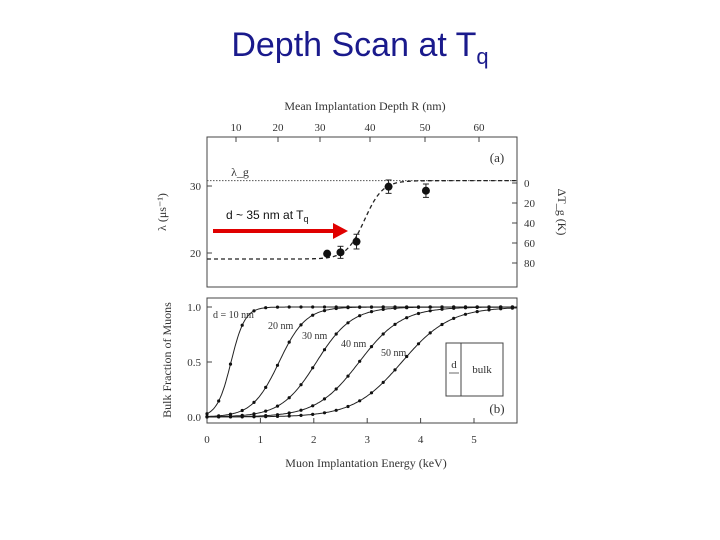  Describe the element at coordinates (196, 187) in the screenshot. I see `panel-a-left-tick-label: 30` at that location.